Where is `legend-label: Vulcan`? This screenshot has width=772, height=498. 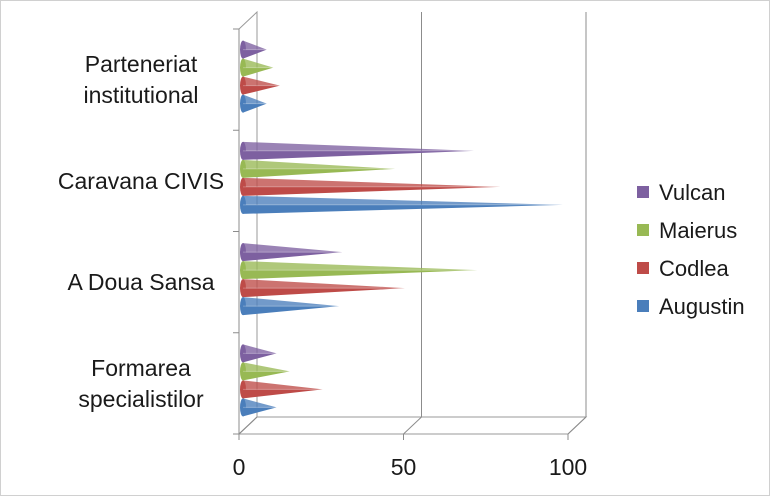 legend-label: Vulcan is located at coordinates (692, 192).